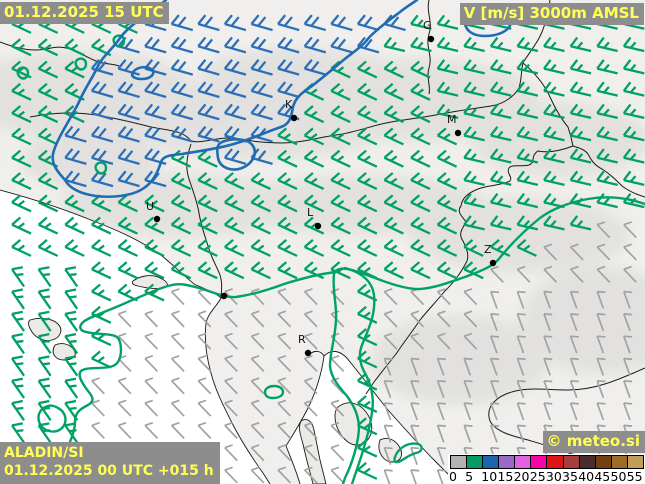 Image resolution: width=645 pixels, height=484 pixels. I want to click on legend-value: 0, so click(453, 476).